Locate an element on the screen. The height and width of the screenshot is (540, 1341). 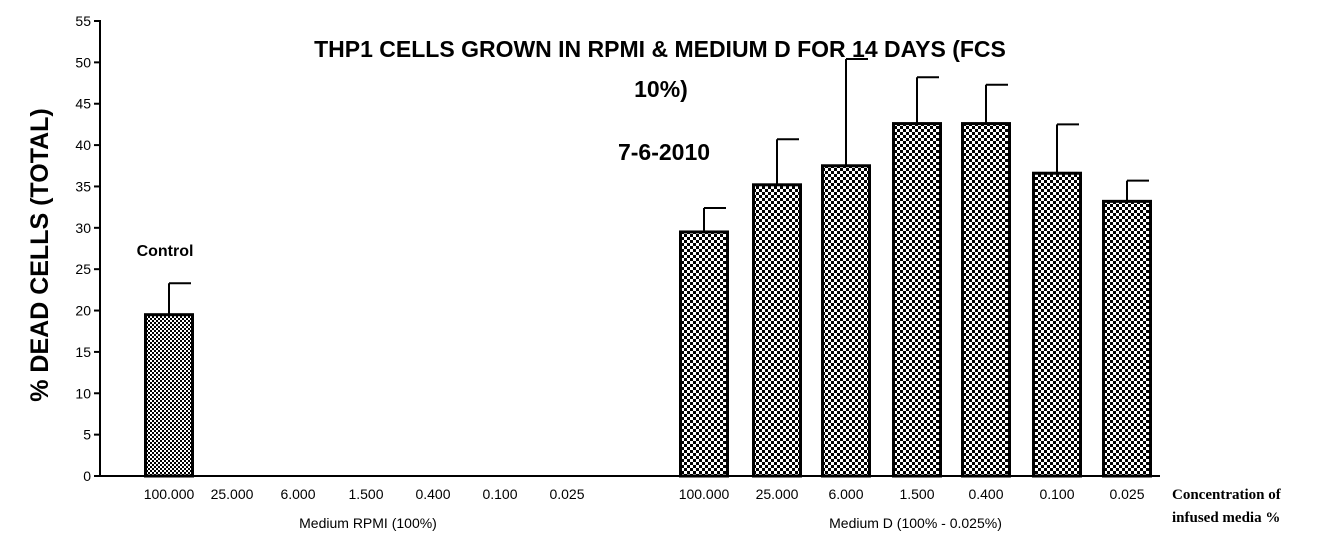
y-tick-label: 20 is located at coordinates (83, 311).